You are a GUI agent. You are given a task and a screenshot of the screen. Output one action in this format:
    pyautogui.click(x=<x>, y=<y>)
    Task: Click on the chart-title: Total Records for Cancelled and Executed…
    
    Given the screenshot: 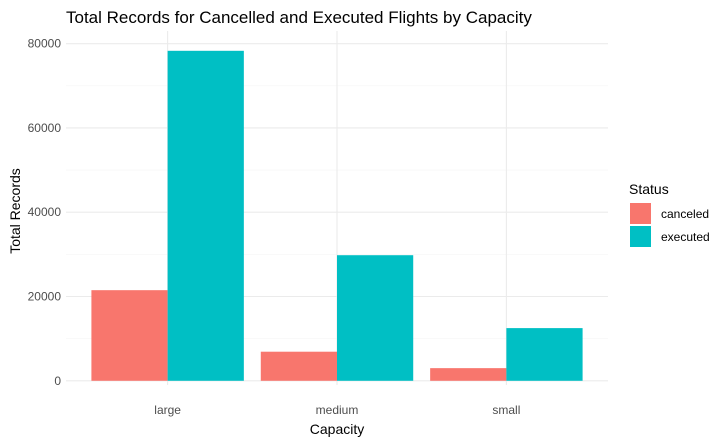 What is the action you would take?
    pyautogui.click(x=299, y=17)
    